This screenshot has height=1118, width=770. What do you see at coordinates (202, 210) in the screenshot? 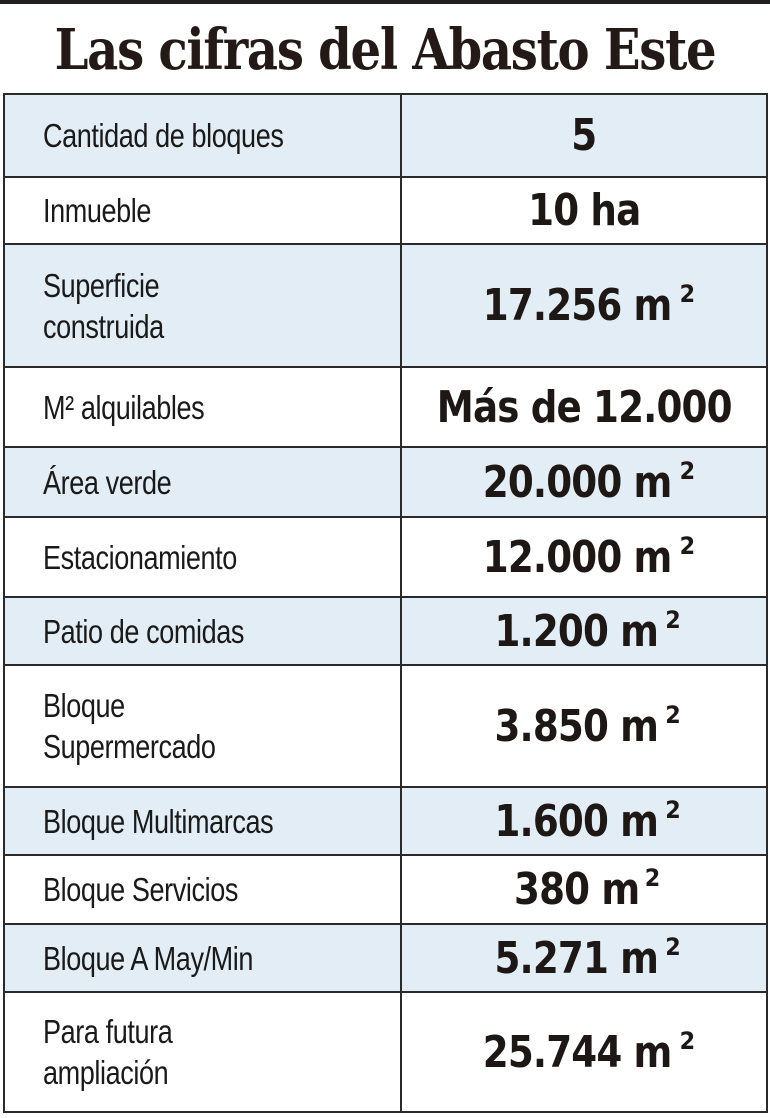
I see `row-label: Inmueble` at bounding box center [202, 210].